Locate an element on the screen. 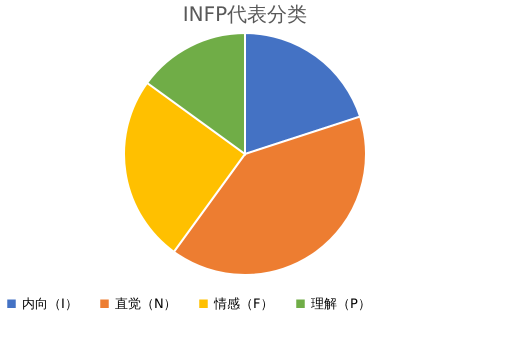  legend-label: 情感（F） is located at coordinates (243, 304).